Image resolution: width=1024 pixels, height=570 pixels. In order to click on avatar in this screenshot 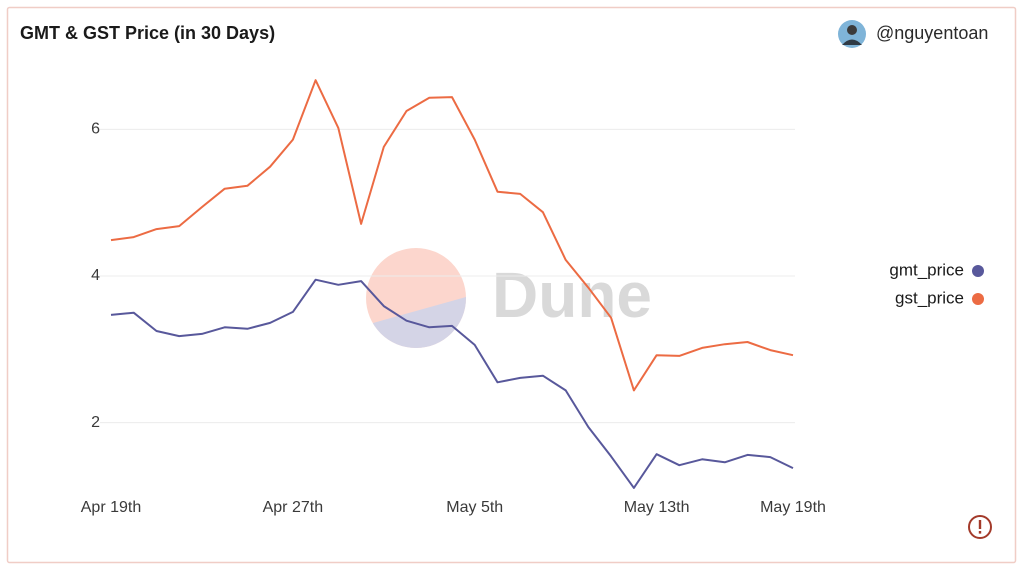, I will do `click(852, 34)`.